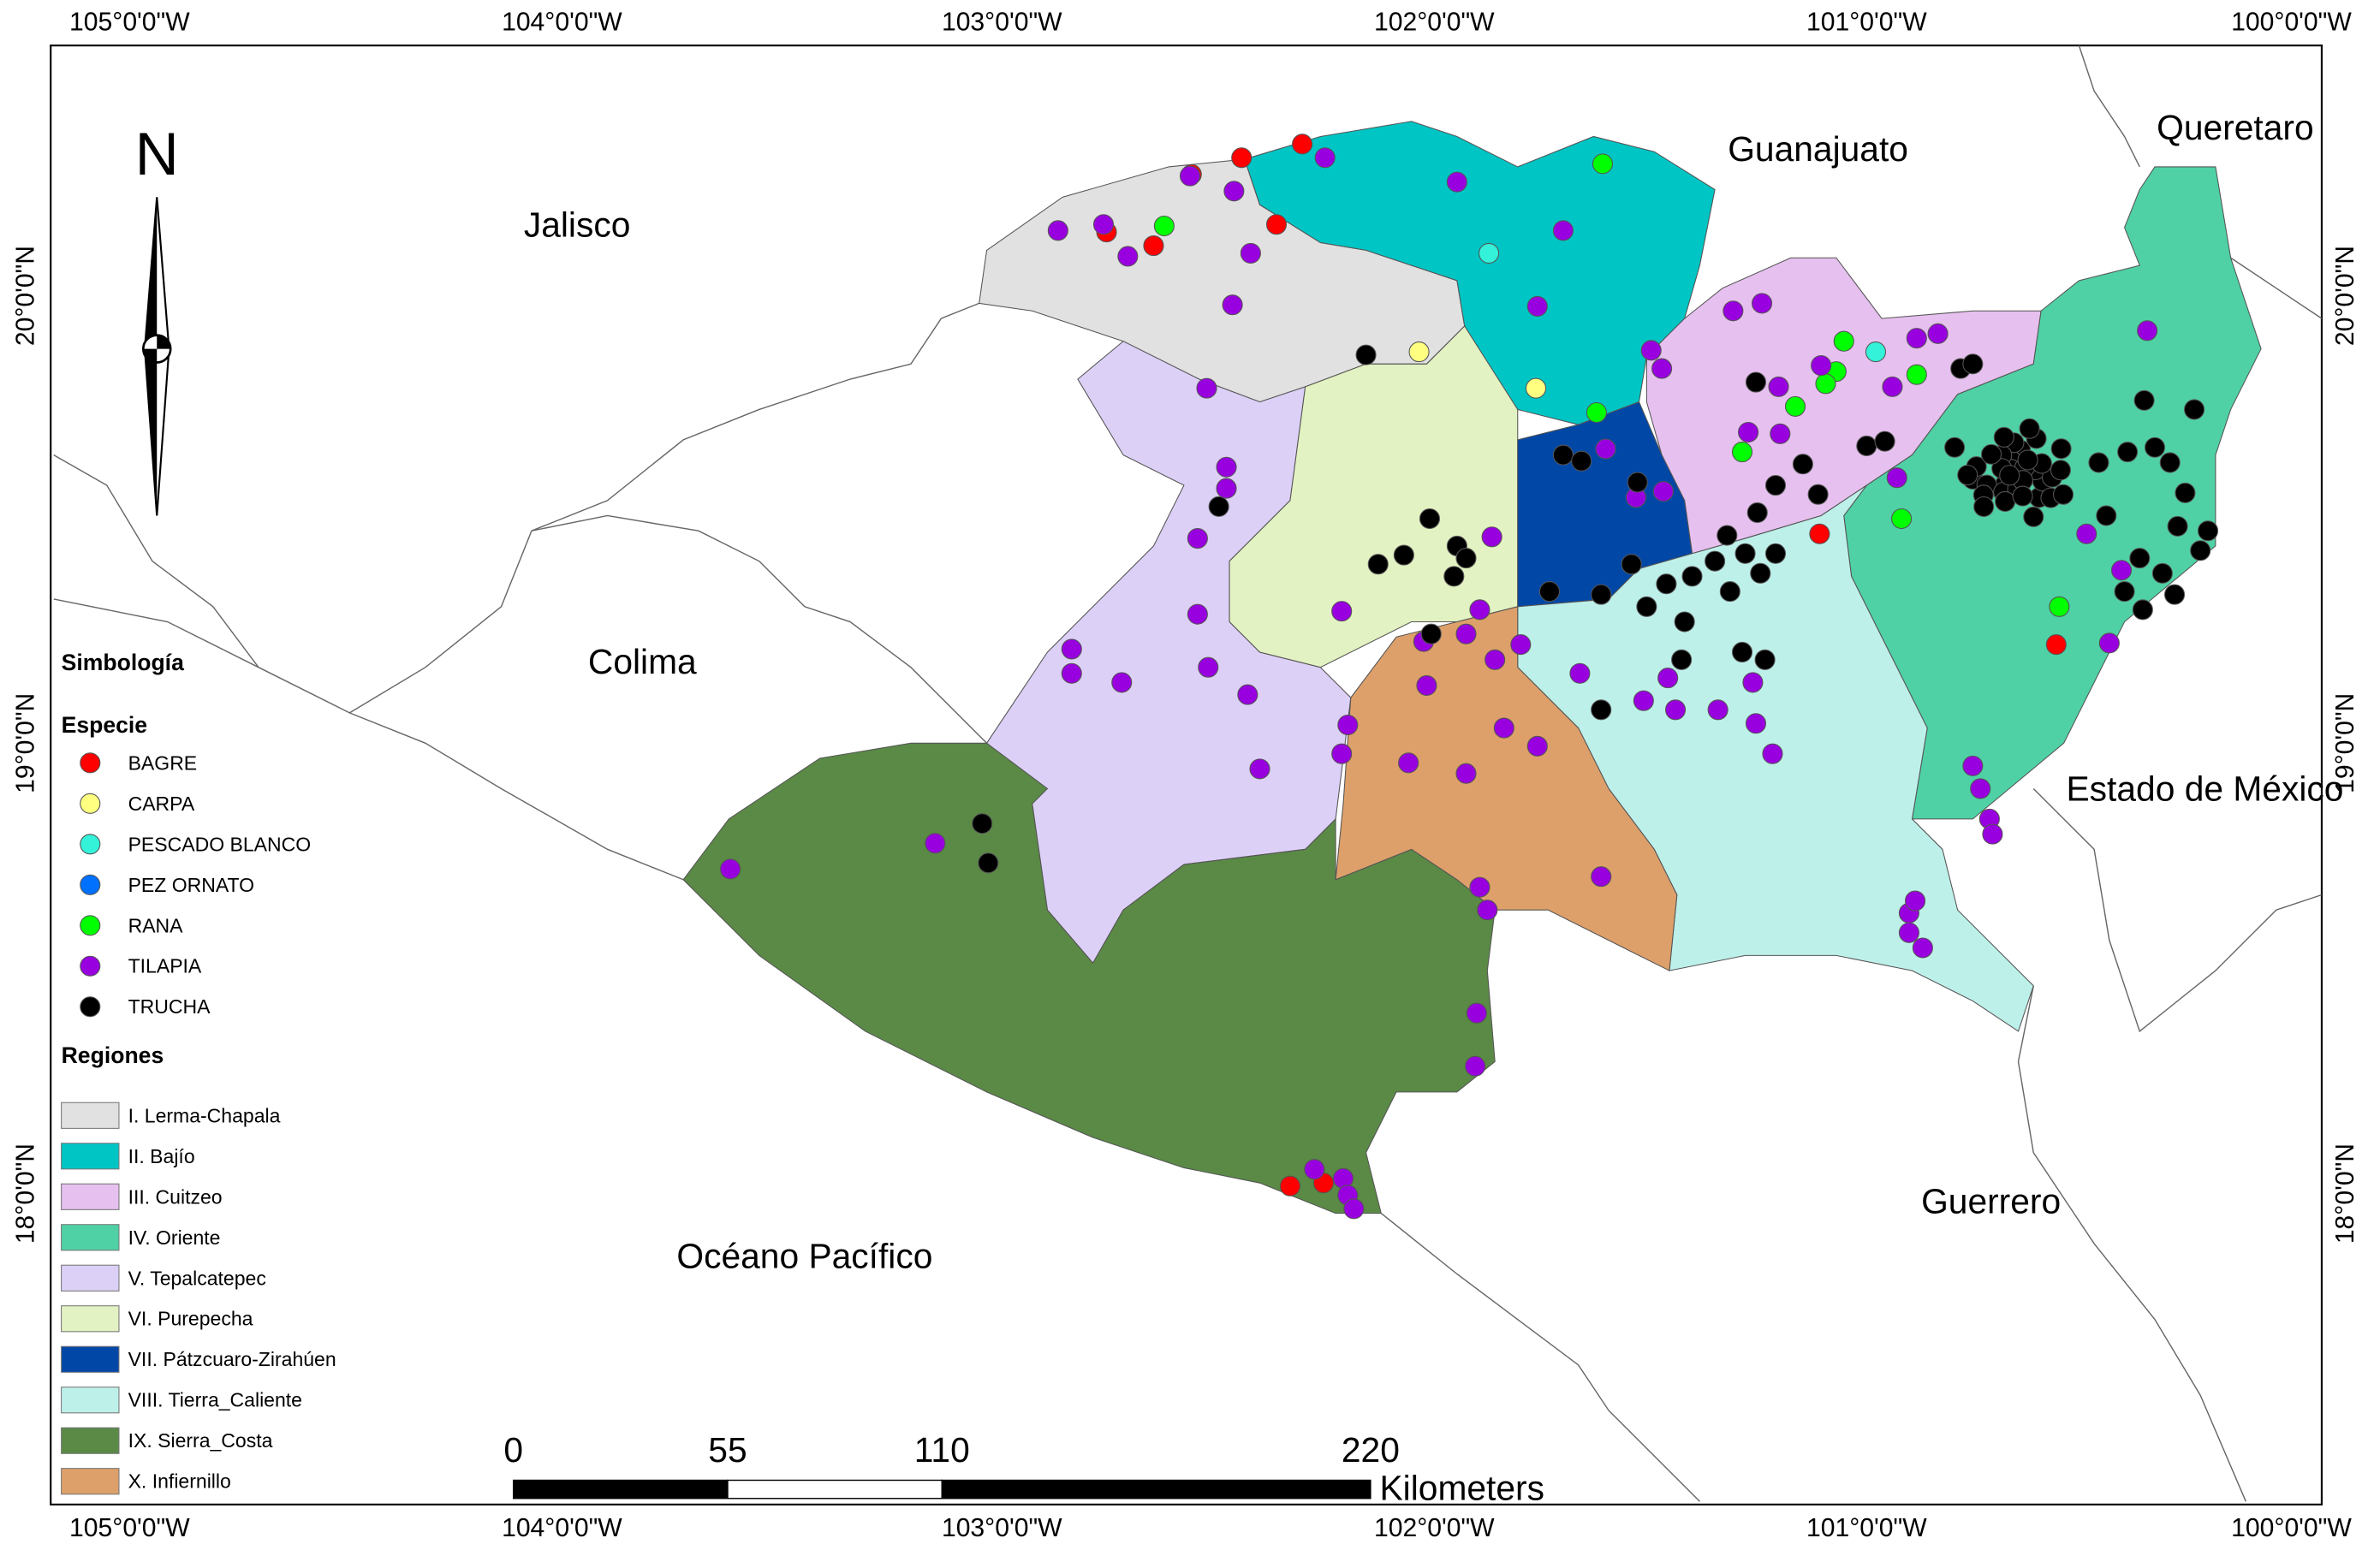  What do you see at coordinates (157, 154) in the screenshot?
I see `north-label: N` at bounding box center [157, 154].